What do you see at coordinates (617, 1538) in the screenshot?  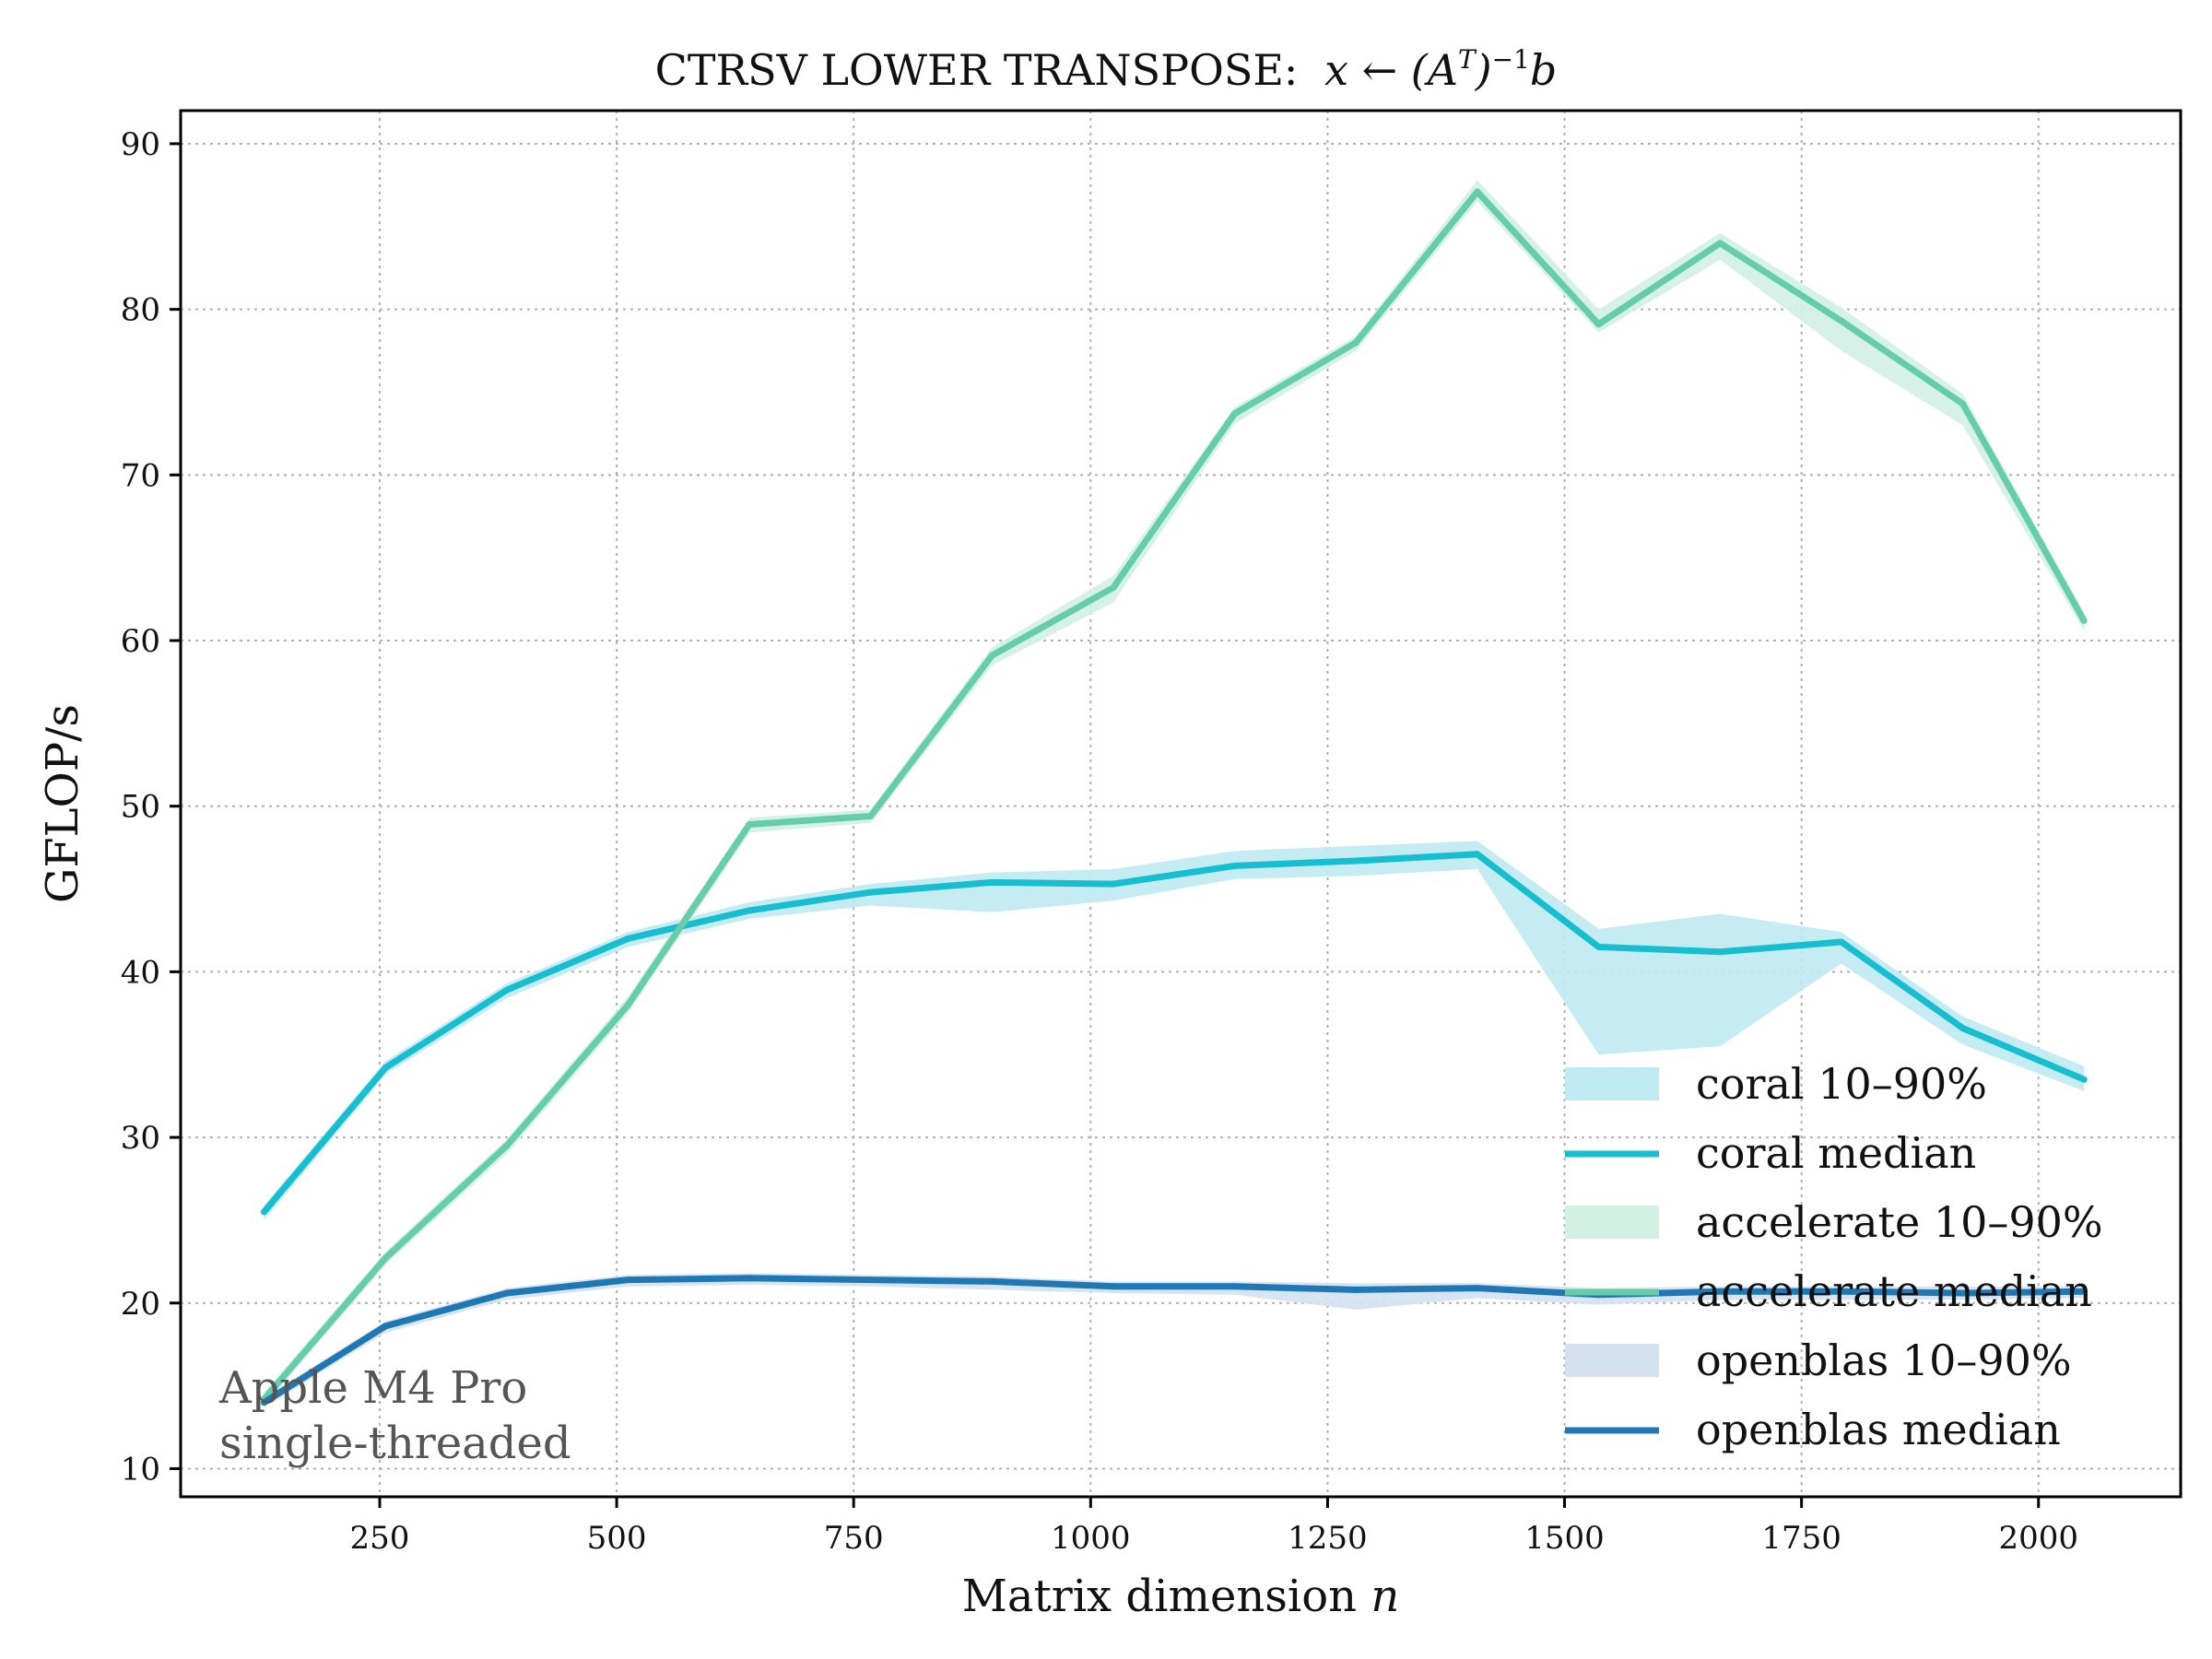 I see `x-tick-label-500: 500` at bounding box center [617, 1538].